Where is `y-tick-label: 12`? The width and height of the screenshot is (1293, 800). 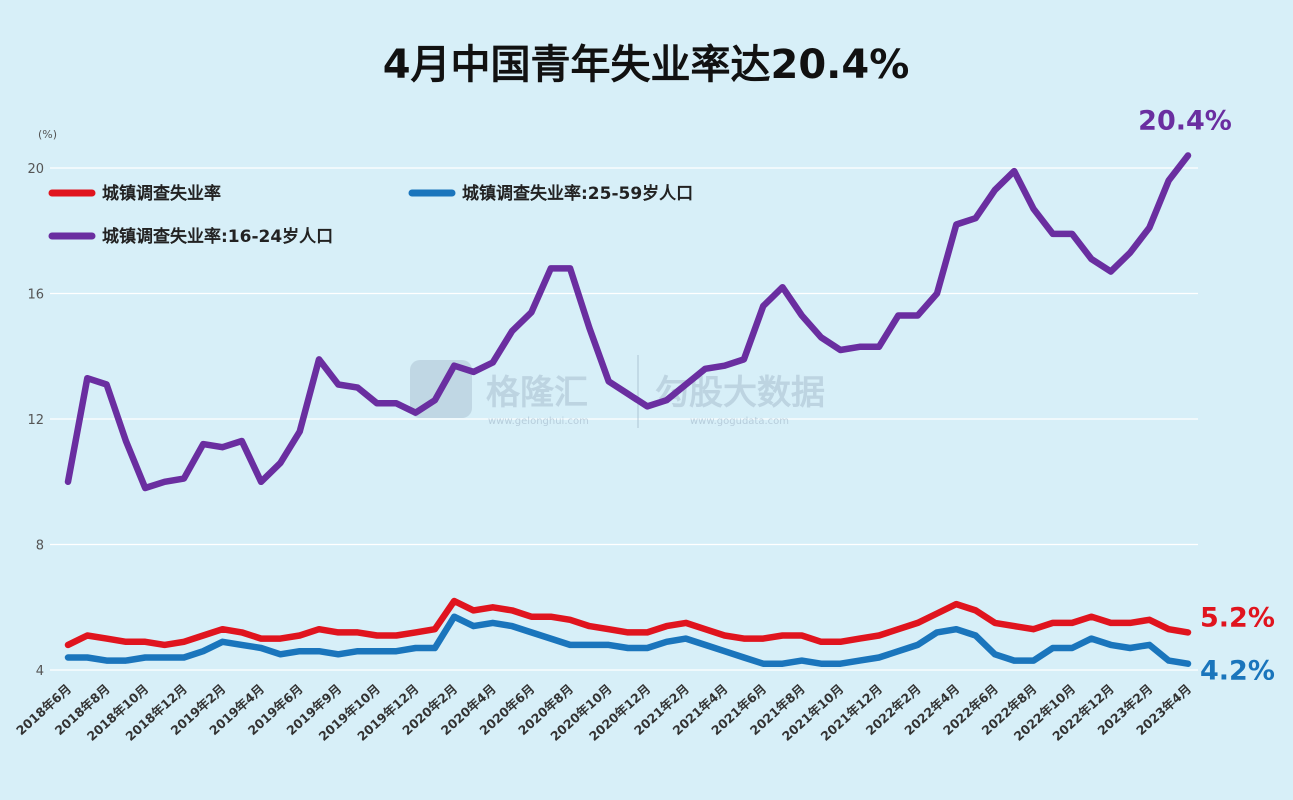
y-tick-label: 12 is located at coordinates (35, 420).